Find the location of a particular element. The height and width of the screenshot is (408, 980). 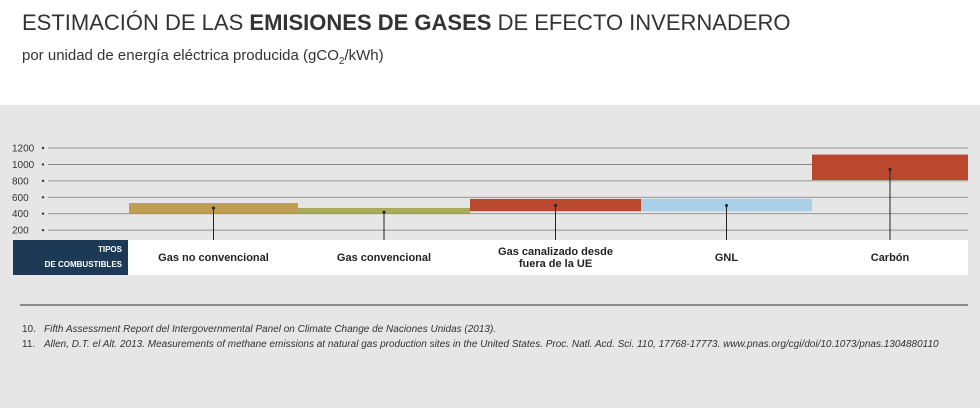

title-part: DE EFECTO INVERNADERO is located at coordinates (640, 22).